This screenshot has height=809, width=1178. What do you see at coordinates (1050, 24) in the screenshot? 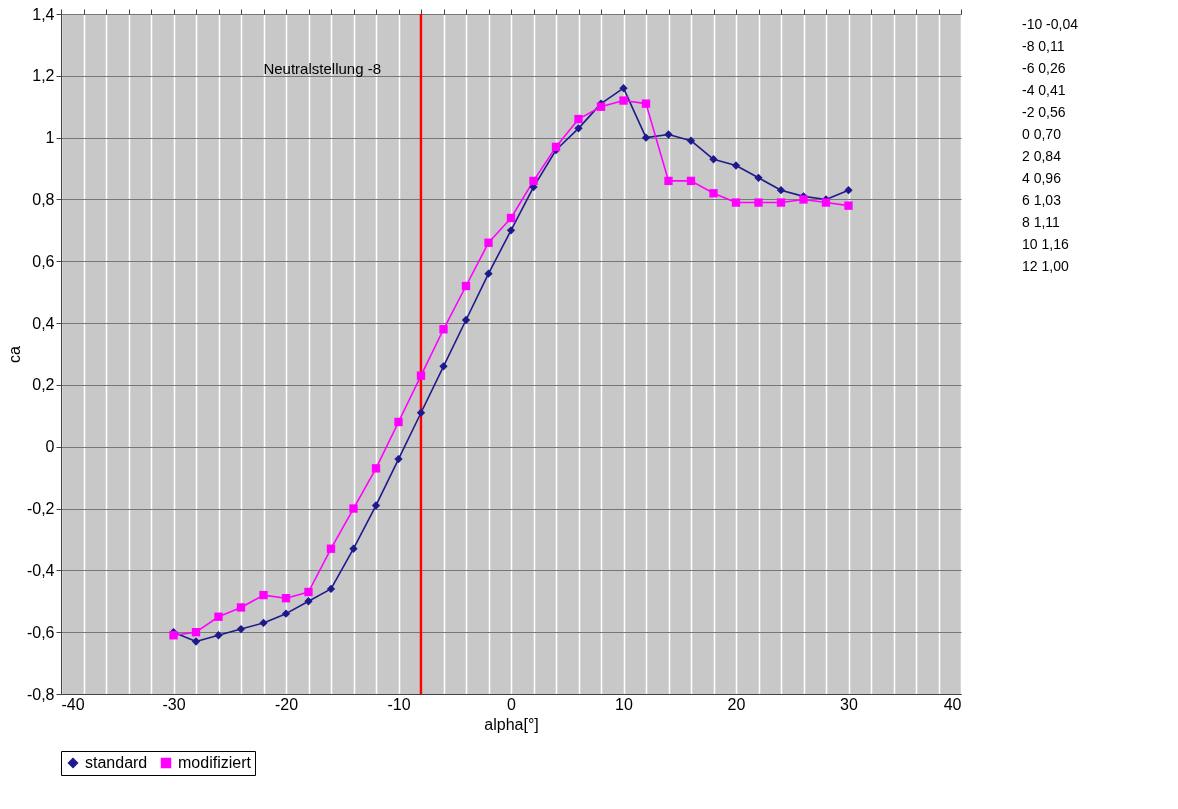
I see `text: -10 -0,04` at bounding box center [1050, 24].